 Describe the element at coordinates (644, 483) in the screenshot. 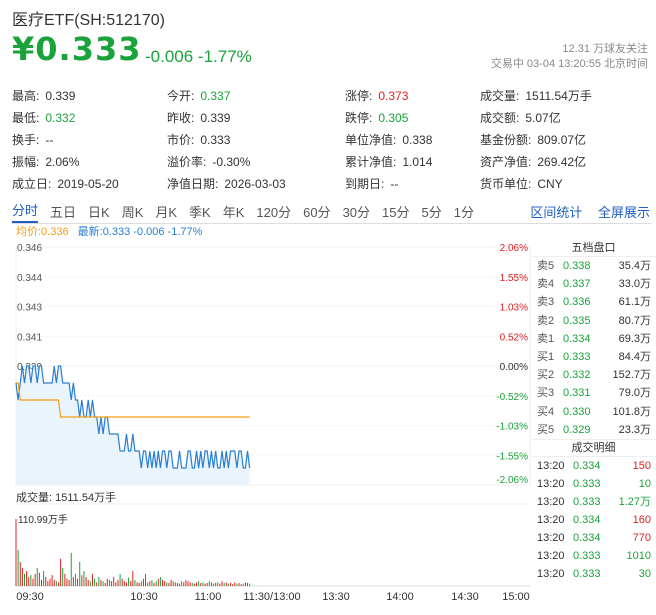

I see `deal-volume: 10` at that location.